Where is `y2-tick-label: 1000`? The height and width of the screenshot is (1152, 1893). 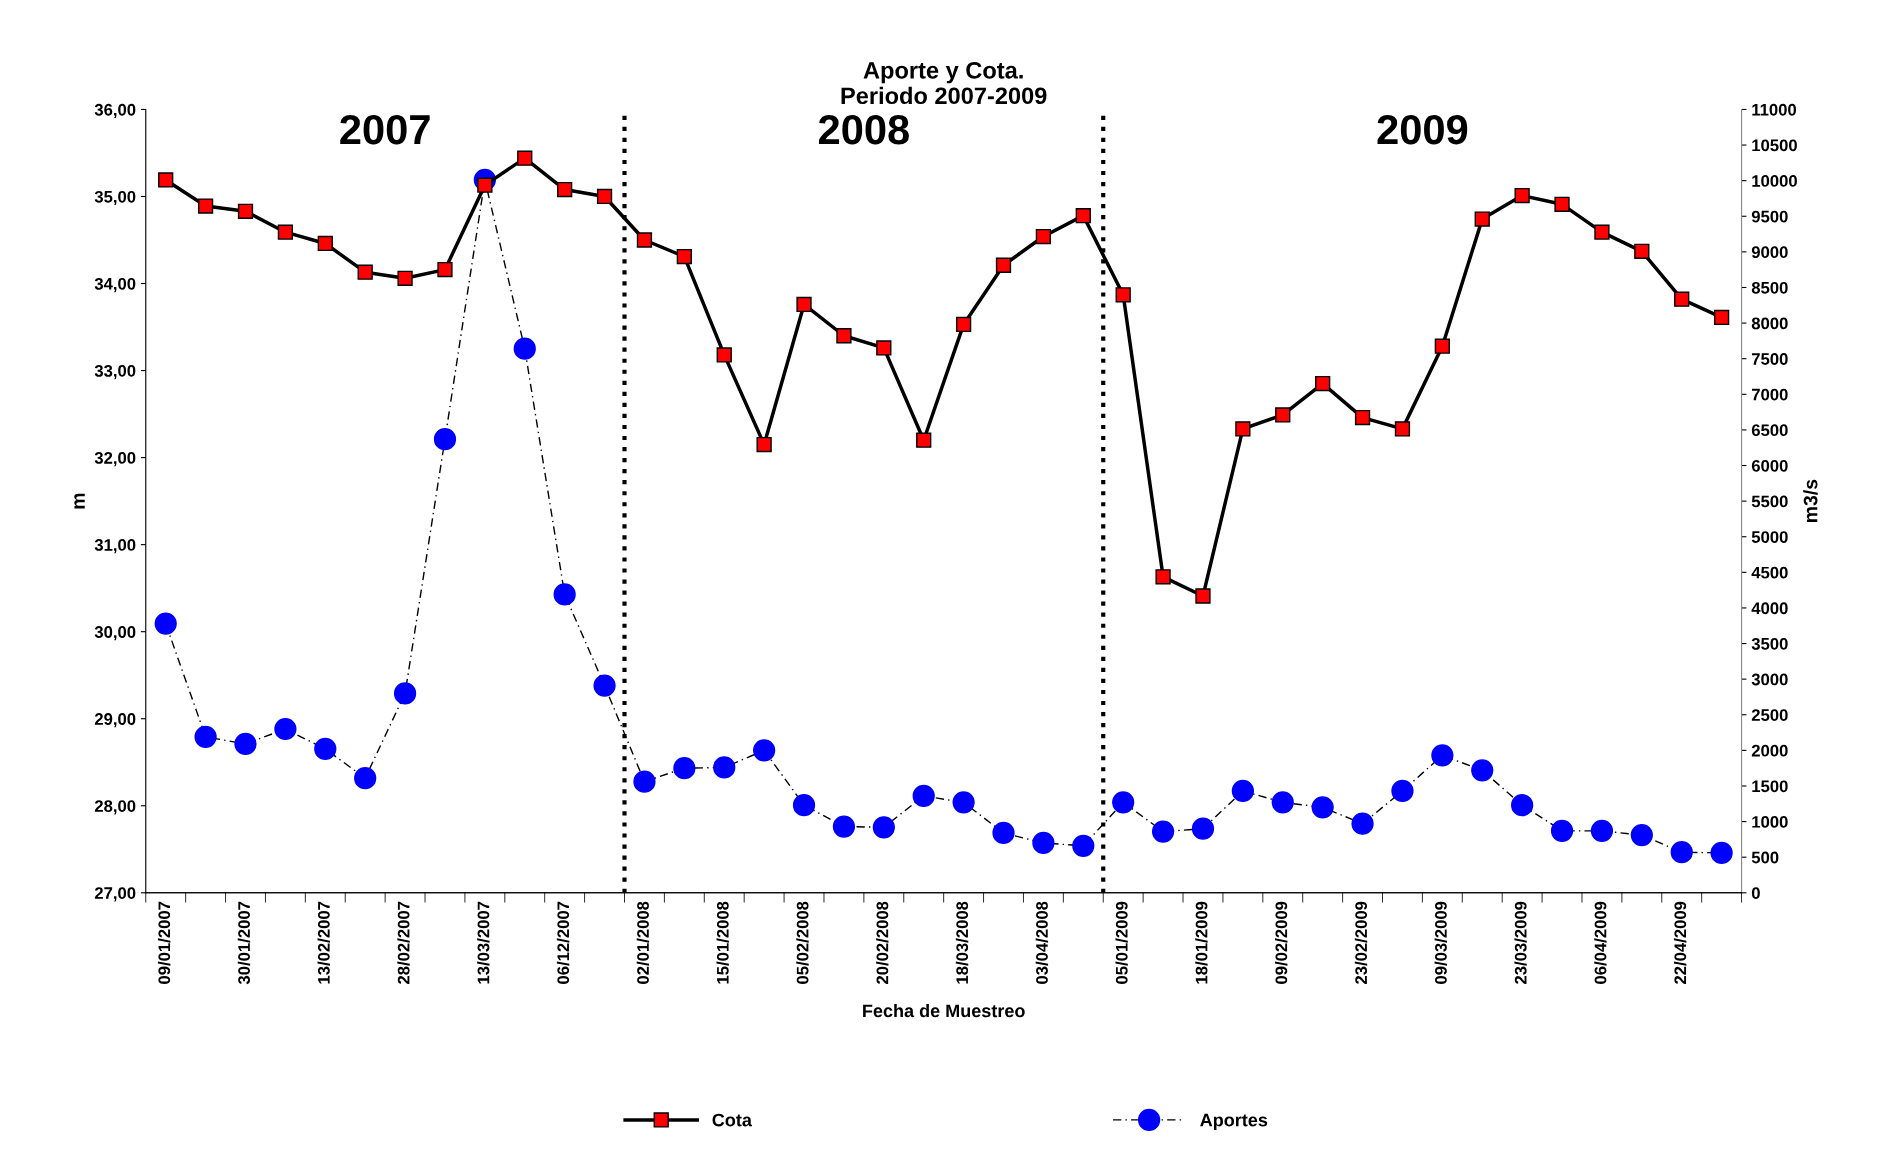
y2-tick-label: 1000 is located at coordinates (1770, 821).